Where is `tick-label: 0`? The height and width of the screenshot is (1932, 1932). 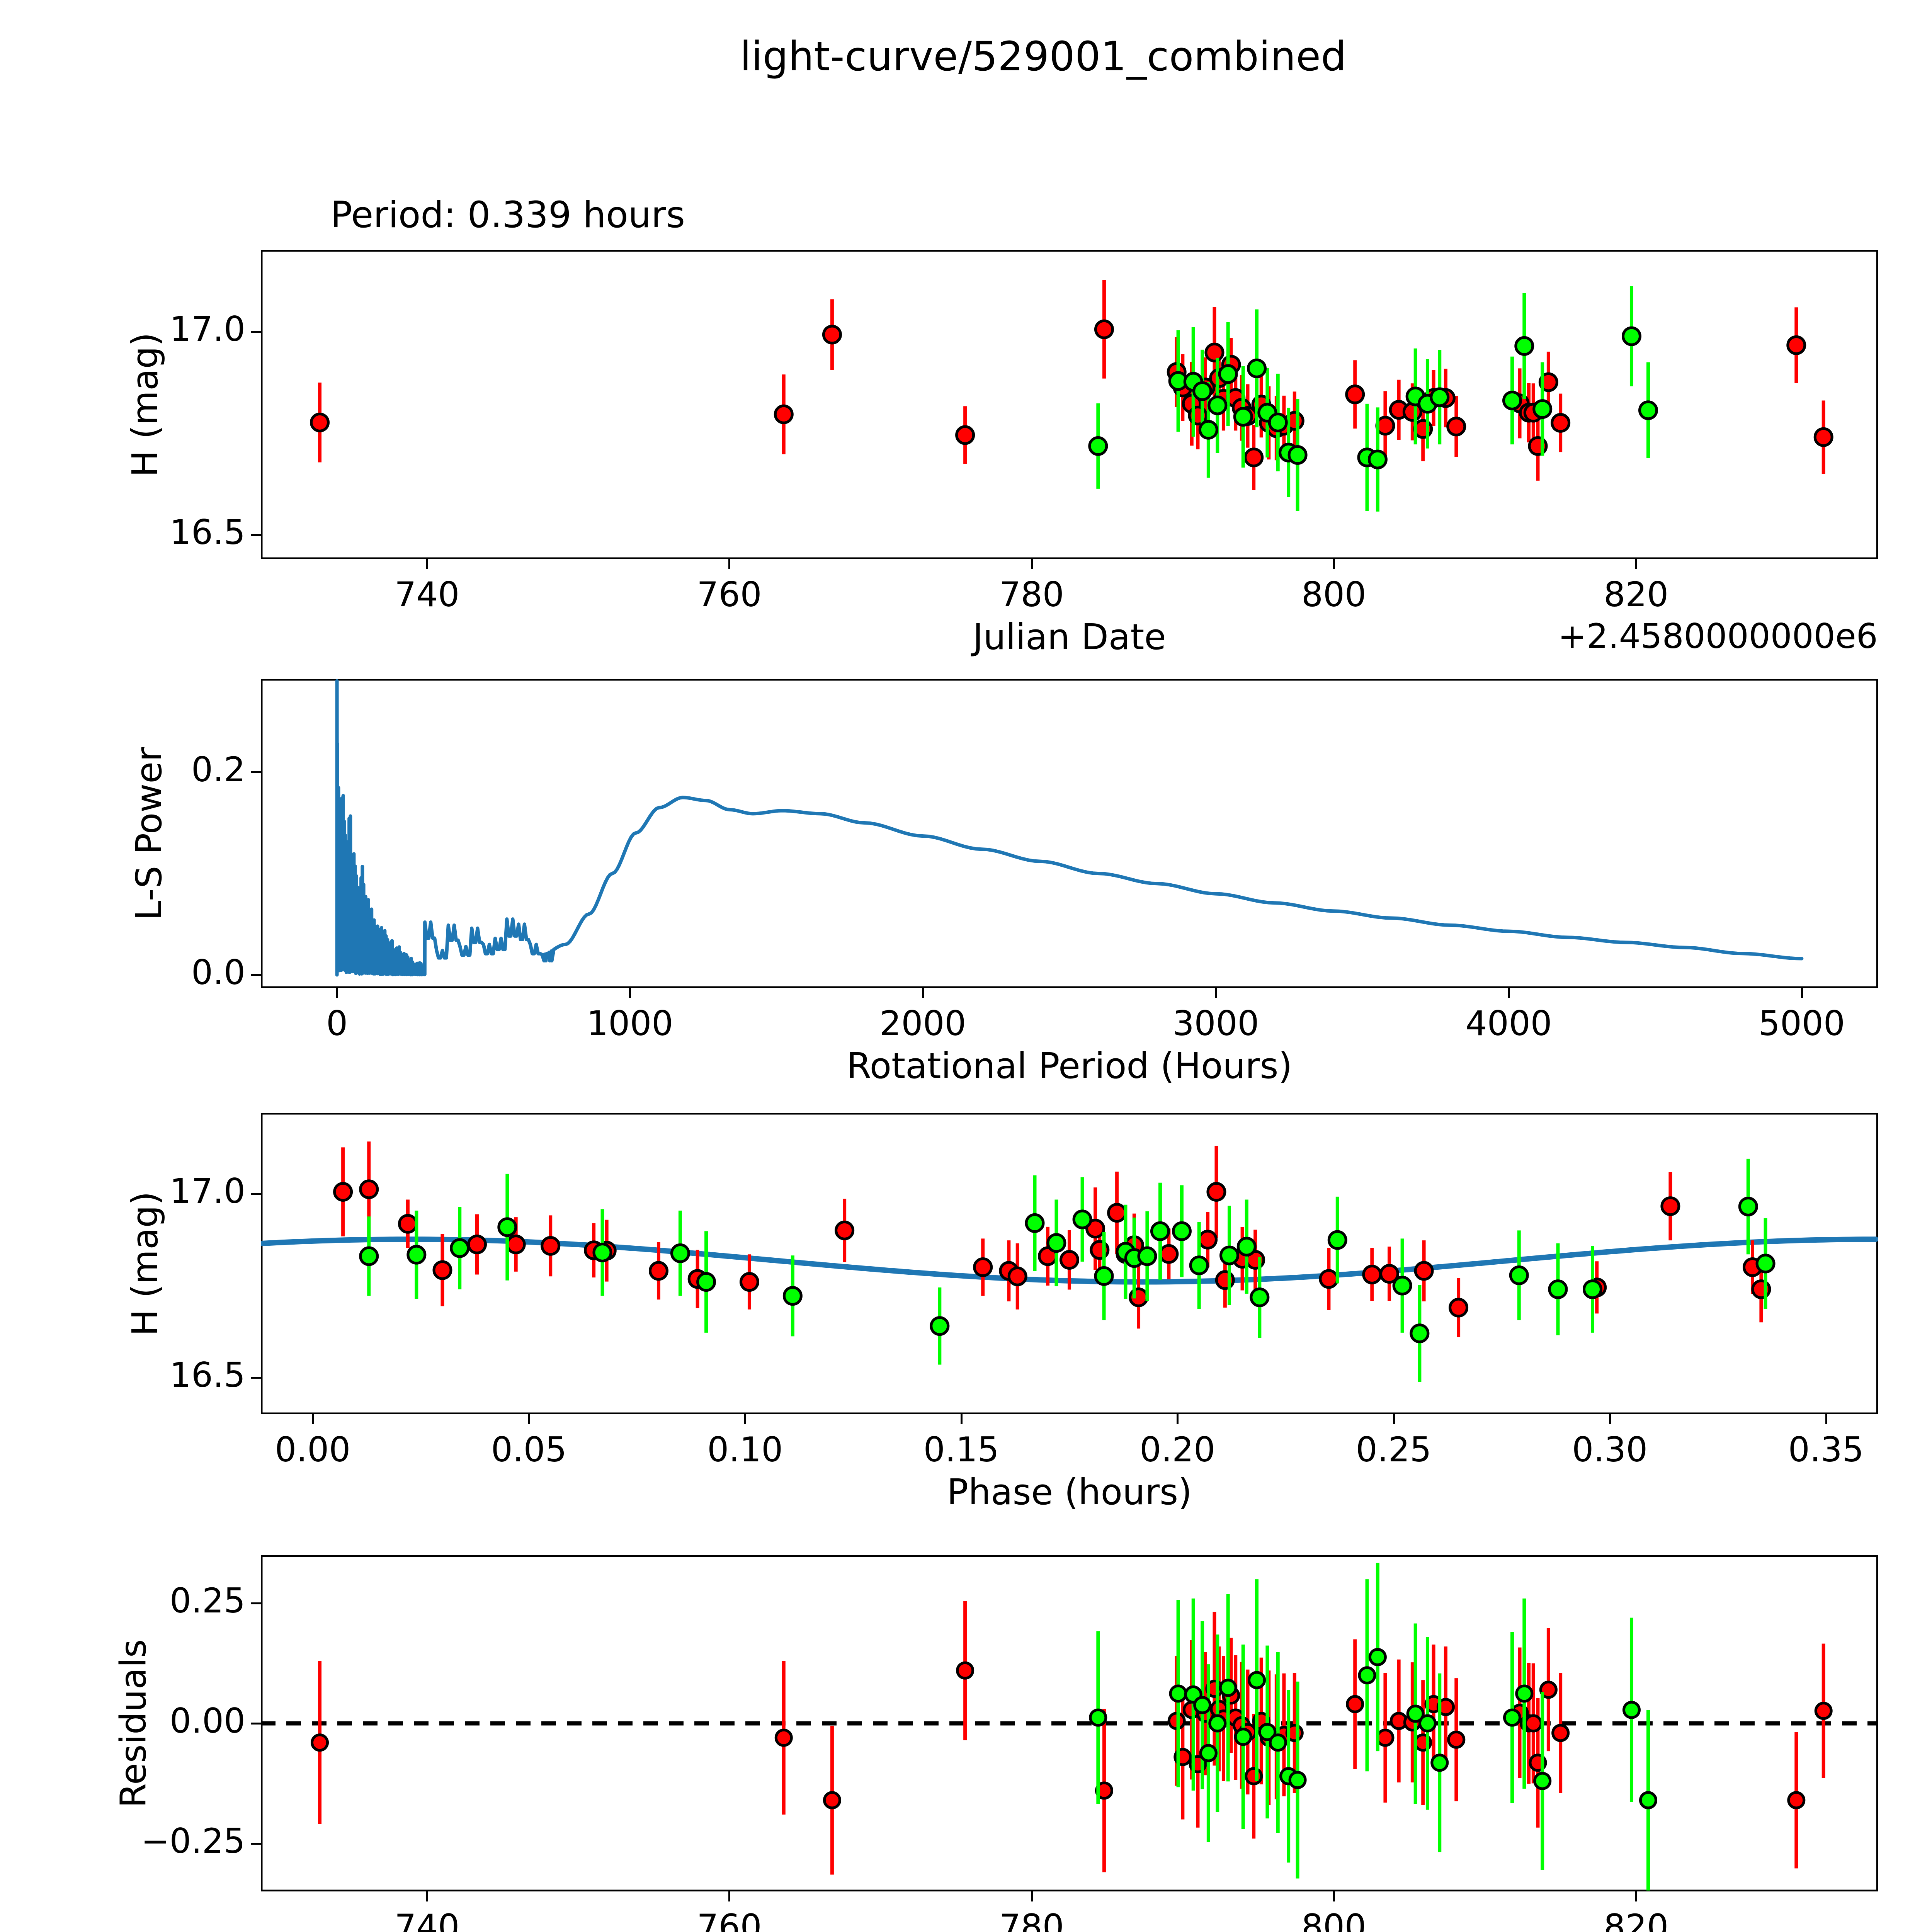
tick-label: 0 is located at coordinates (337, 1023).